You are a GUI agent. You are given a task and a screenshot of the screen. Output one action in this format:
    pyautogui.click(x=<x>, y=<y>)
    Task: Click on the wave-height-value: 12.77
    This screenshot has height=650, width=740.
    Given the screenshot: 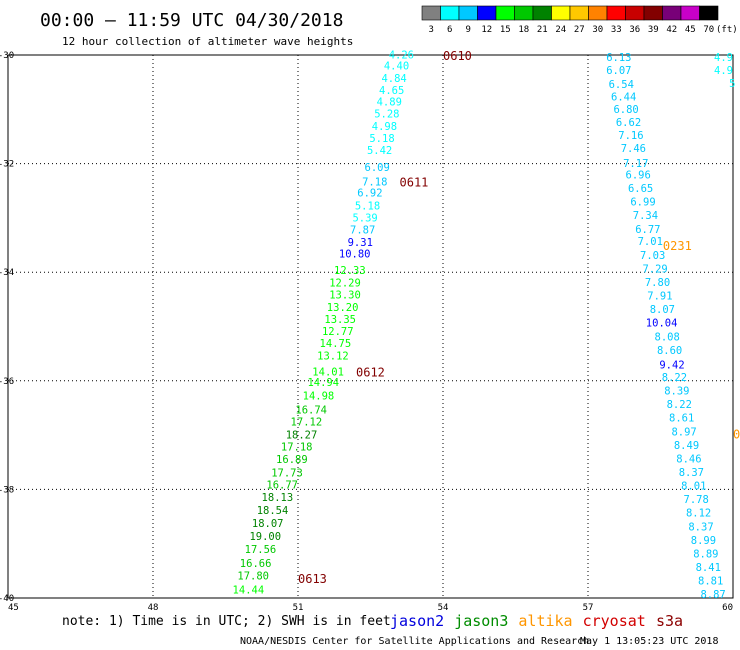 What is the action you would take?
    pyautogui.click(x=338, y=332)
    